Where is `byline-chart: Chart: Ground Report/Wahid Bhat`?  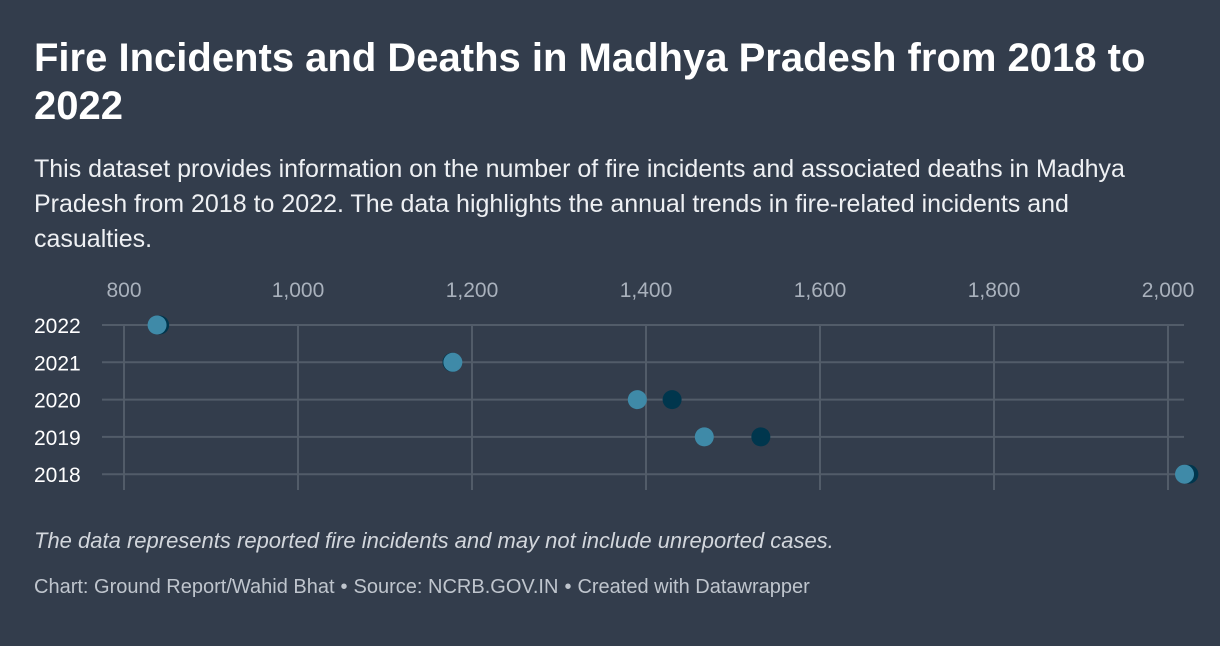 byline-chart: Chart: Ground Report/Wahid Bhat is located at coordinates (184, 587).